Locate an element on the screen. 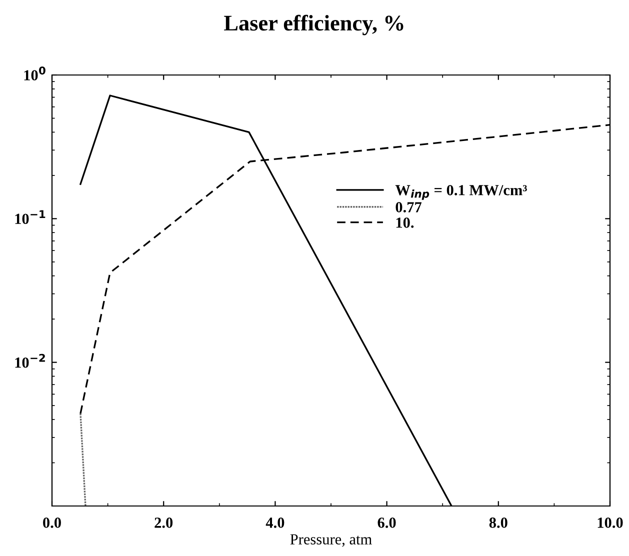 Image resolution: width=629 pixels, height=556 pixels. legend-label: 10. is located at coordinates (405, 223).